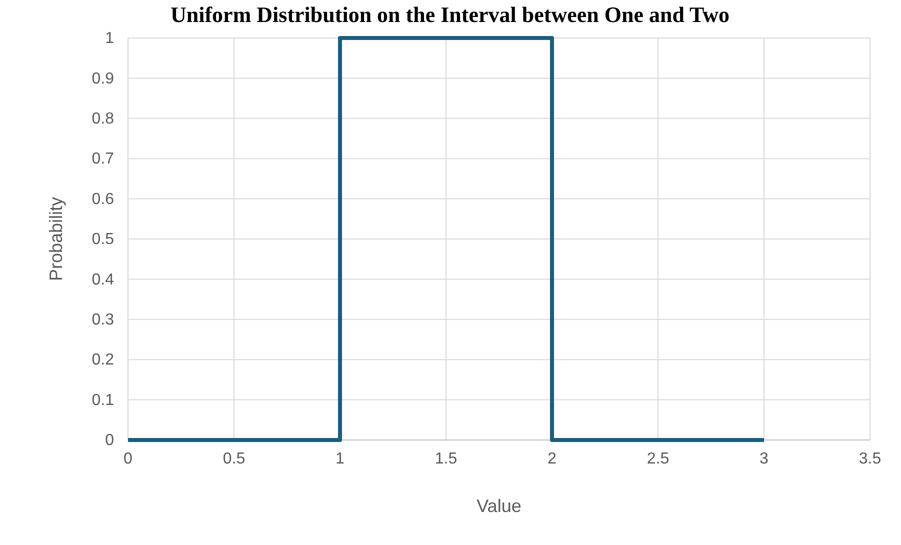 This screenshot has width=901, height=545. What do you see at coordinates (103, 119) in the screenshot?
I see `y-tick-label: 0.8` at bounding box center [103, 119].